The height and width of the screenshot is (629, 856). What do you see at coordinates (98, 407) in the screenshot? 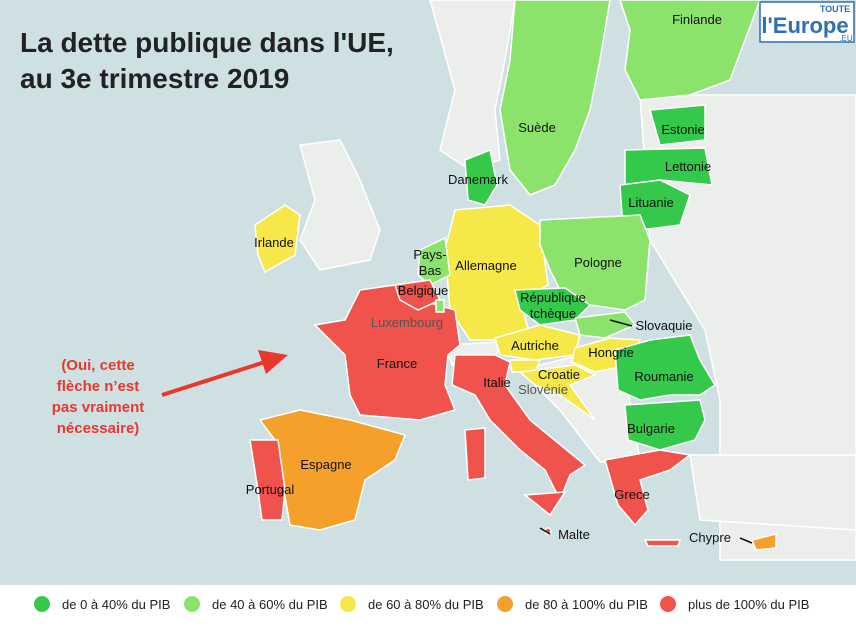
I see `annotation-line: pas vraiment` at bounding box center [98, 407].